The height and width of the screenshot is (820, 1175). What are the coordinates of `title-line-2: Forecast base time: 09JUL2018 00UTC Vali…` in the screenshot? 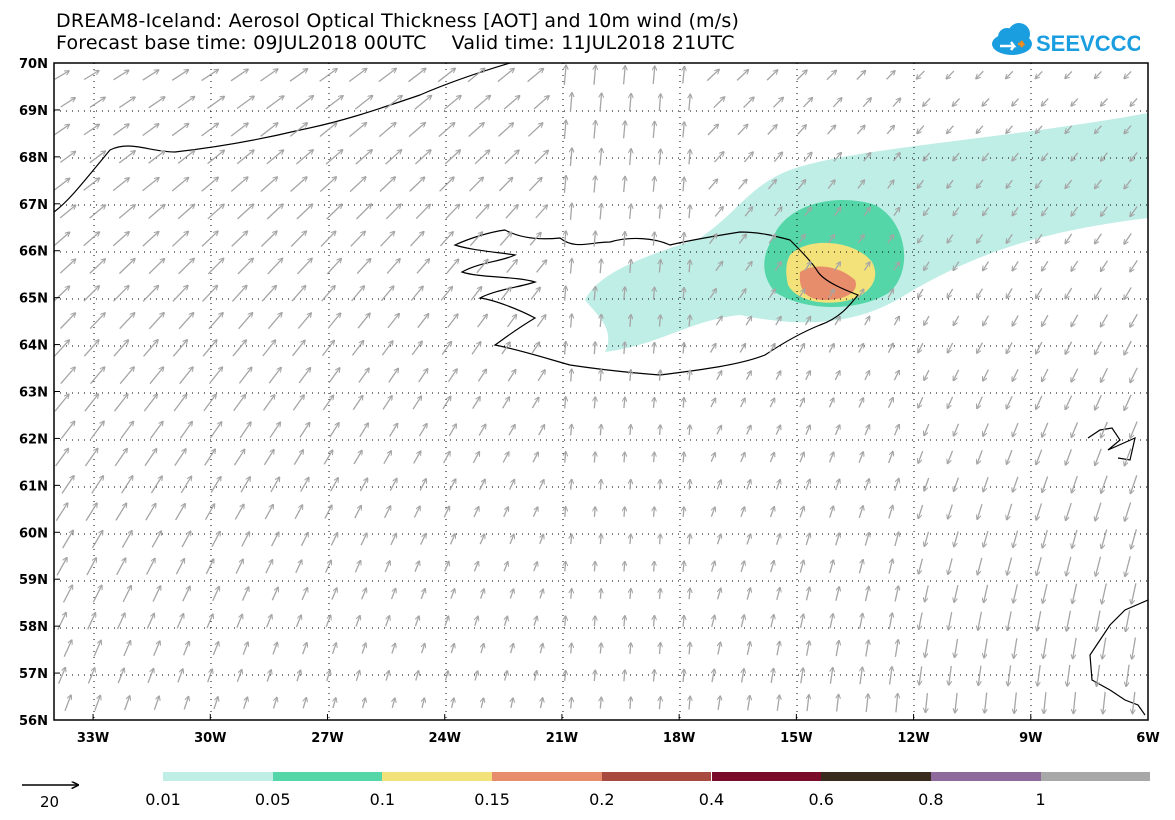 It's located at (395, 43).